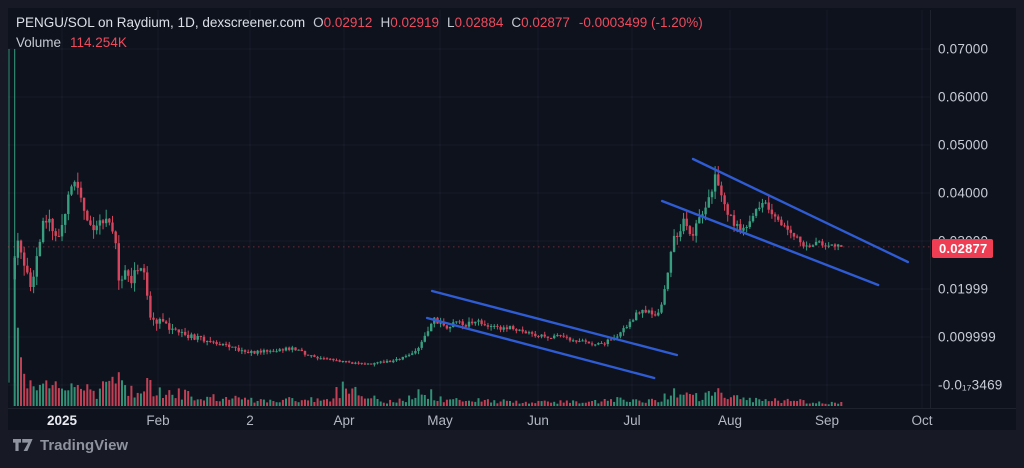 The height and width of the screenshot is (468, 1024). Describe the element at coordinates (730, 420) in the screenshot. I see `time-axis-label: Aug` at that location.